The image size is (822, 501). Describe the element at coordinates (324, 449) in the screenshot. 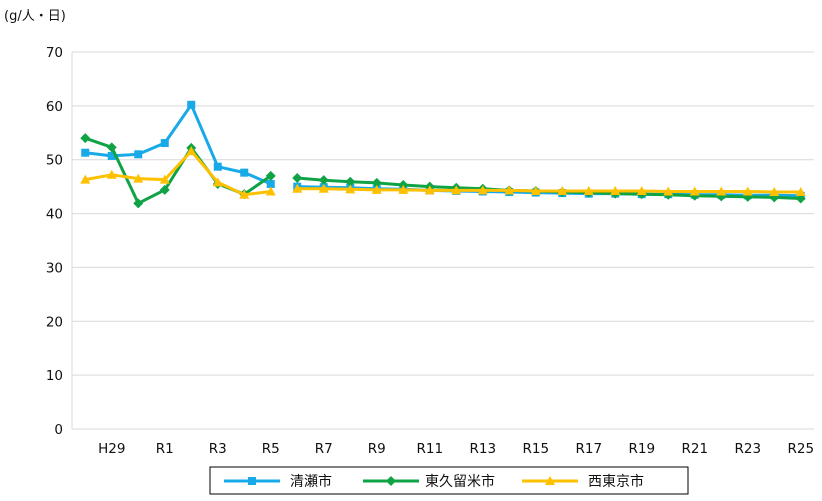

I see `x-tick-label: R7` at that location.